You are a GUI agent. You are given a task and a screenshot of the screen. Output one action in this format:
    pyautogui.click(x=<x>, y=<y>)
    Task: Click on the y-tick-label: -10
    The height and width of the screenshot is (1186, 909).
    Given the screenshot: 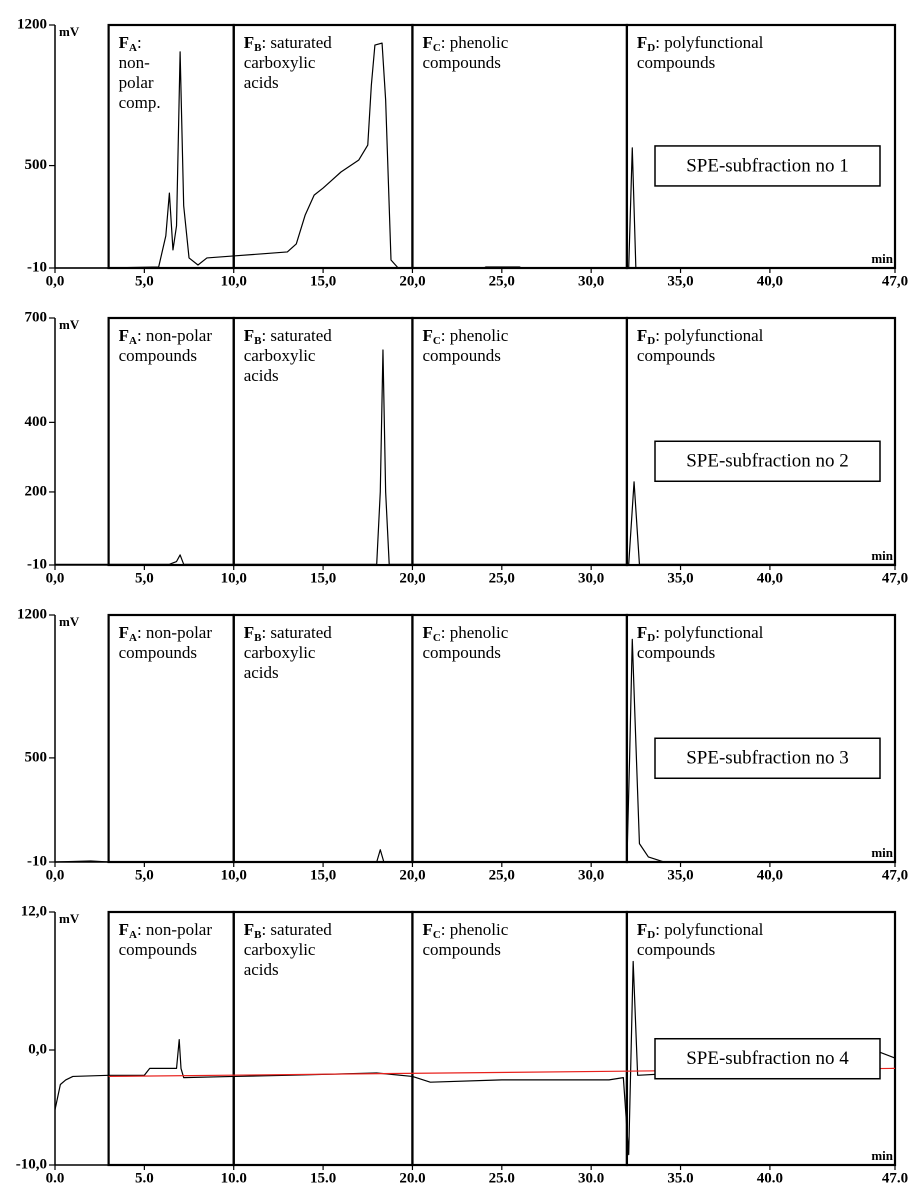 What is the action you would take?
    pyautogui.click(x=37, y=564)
    